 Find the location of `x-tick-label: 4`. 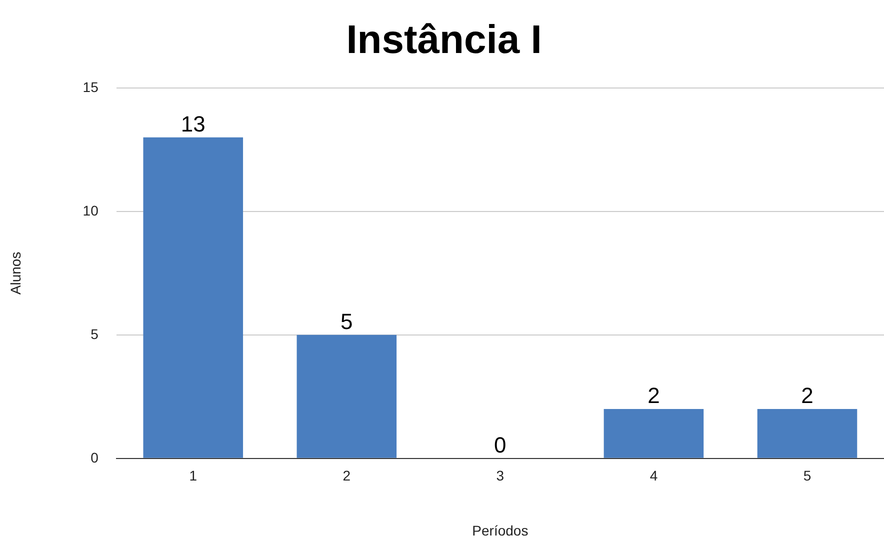

x-tick-label: 4 is located at coordinates (654, 476).